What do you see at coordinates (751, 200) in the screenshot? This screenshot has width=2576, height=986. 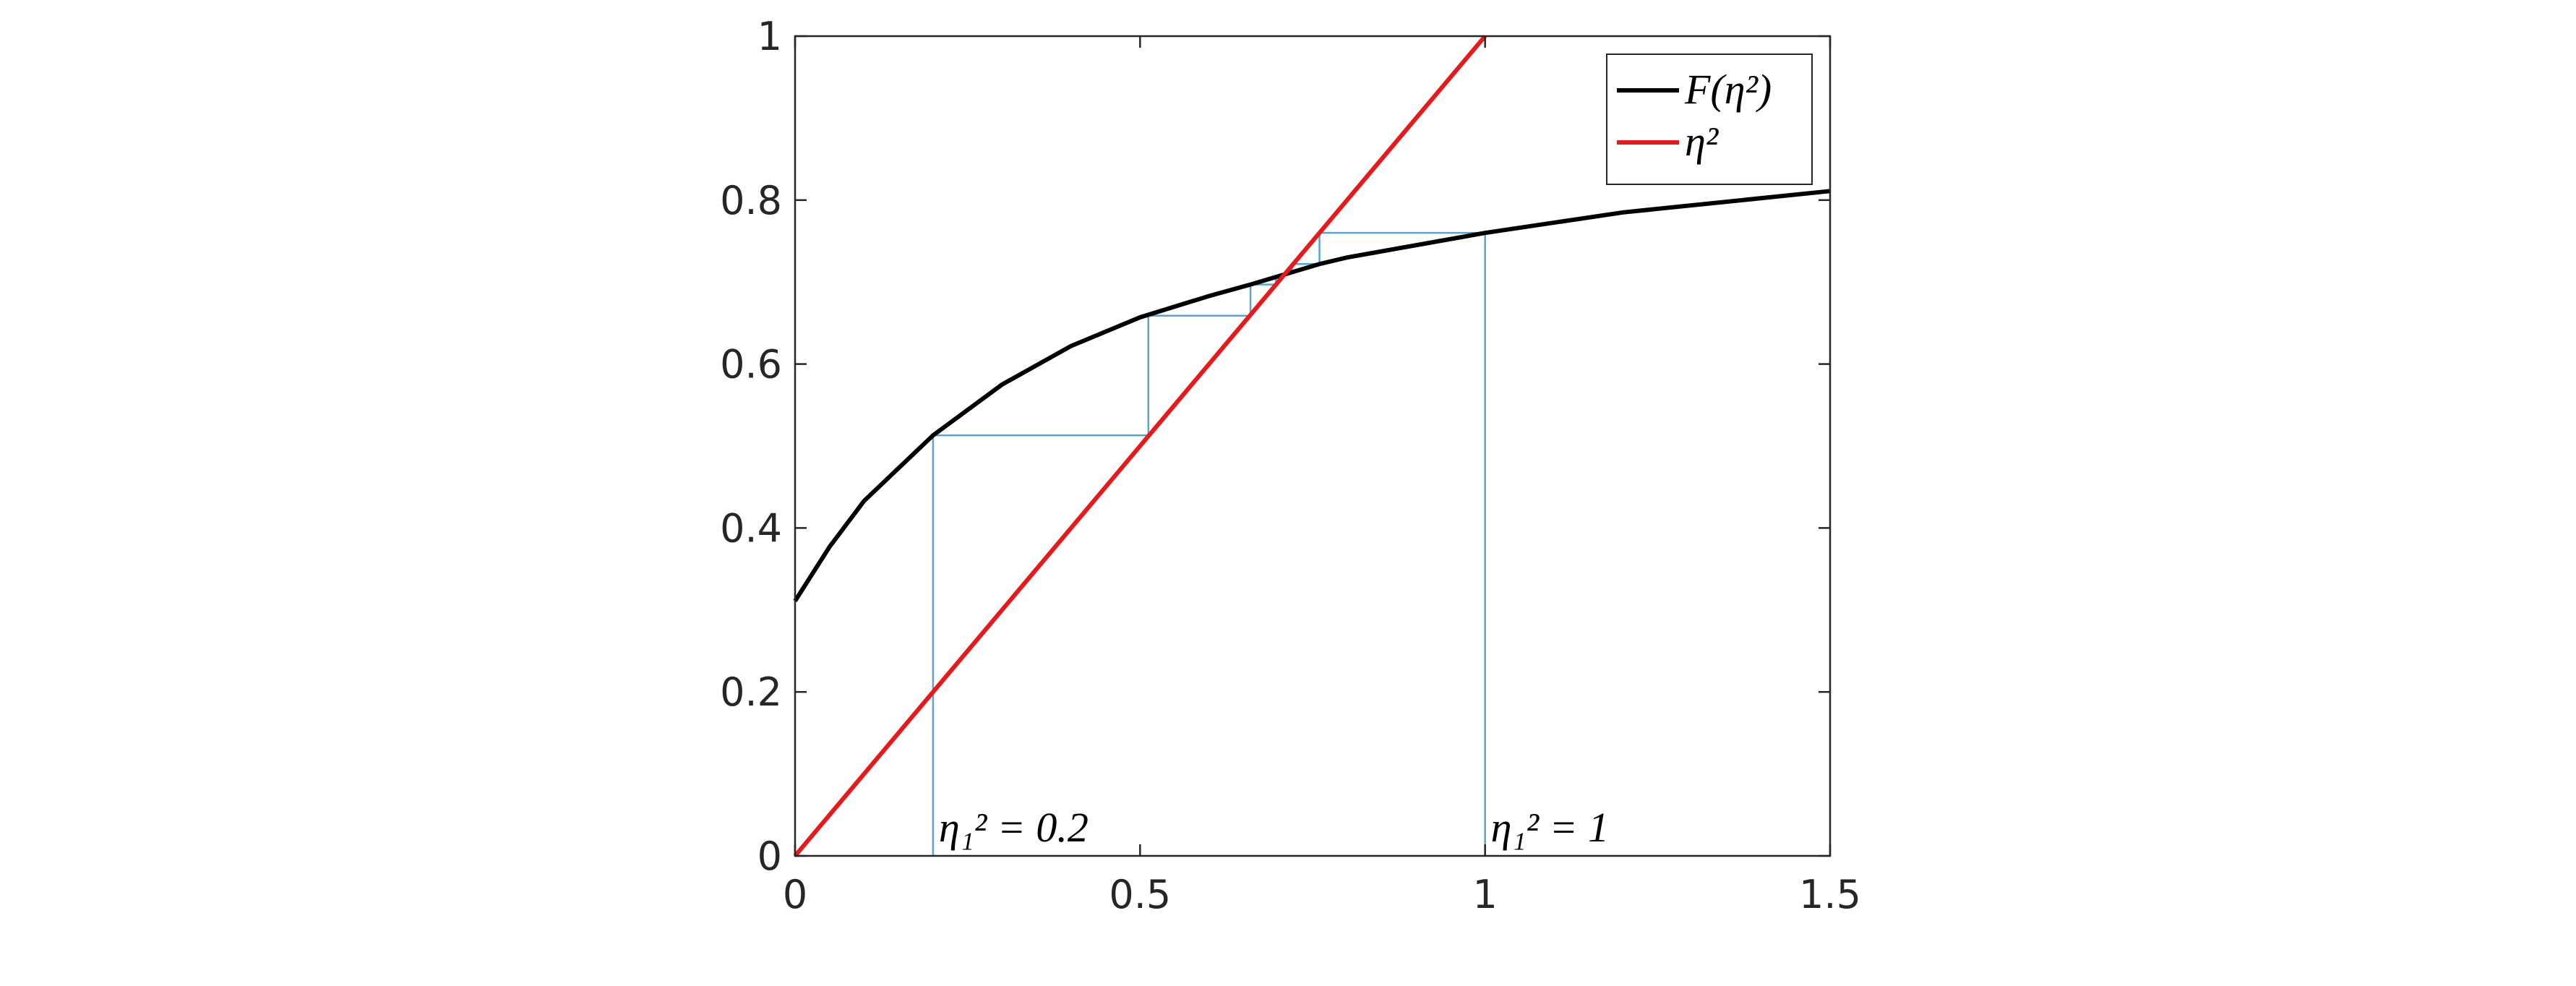 I see `y-tick-label: 0.8` at bounding box center [751, 200].